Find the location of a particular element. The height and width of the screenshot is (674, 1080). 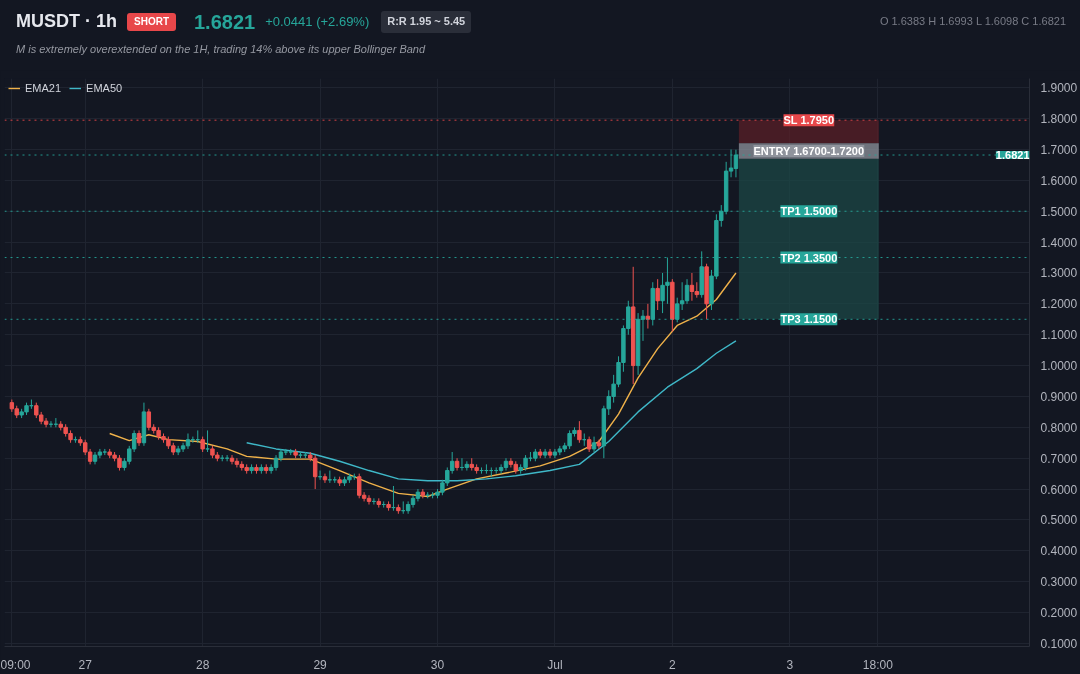

y-tick-label: 0.8000 is located at coordinates (1059, 427).